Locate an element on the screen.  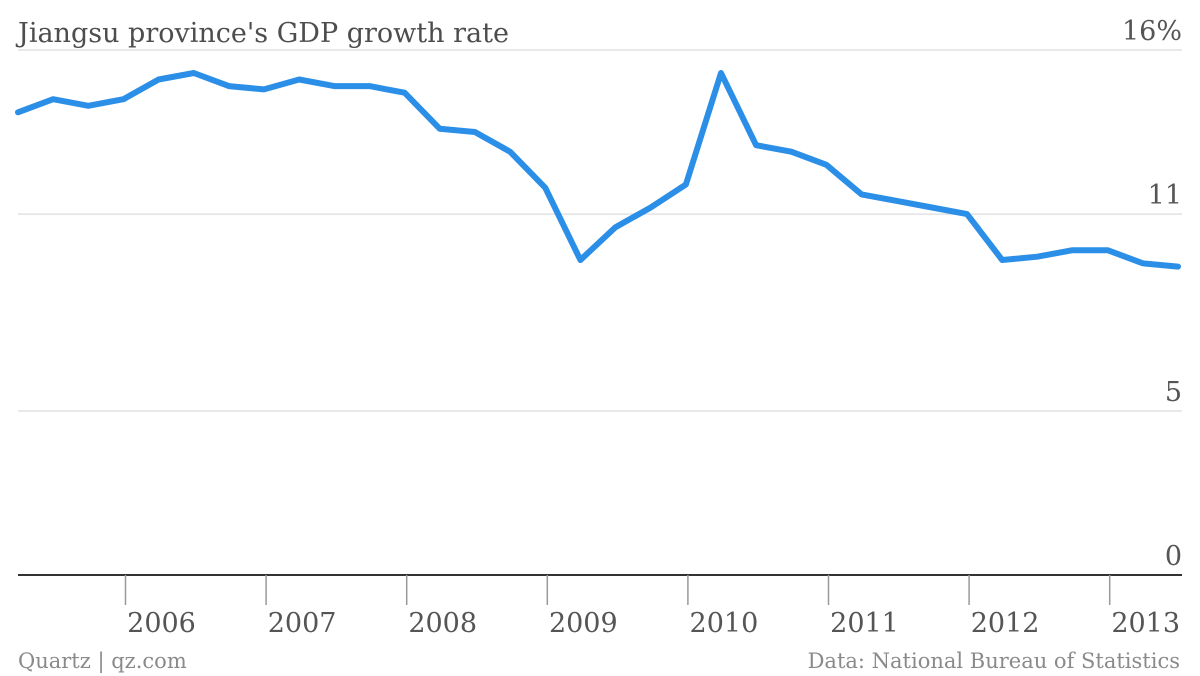
y-tick-label: 5 is located at coordinates (1173, 392).